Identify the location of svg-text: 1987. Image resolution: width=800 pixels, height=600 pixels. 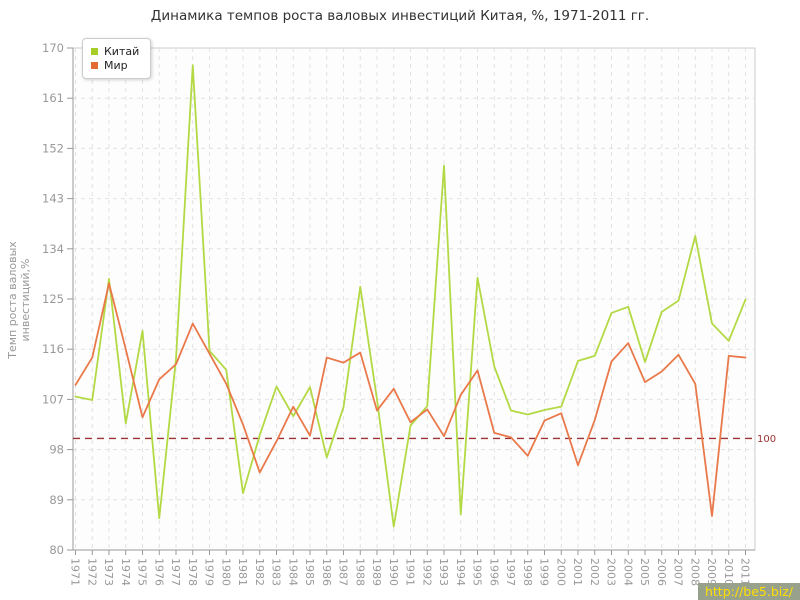
(343, 572).